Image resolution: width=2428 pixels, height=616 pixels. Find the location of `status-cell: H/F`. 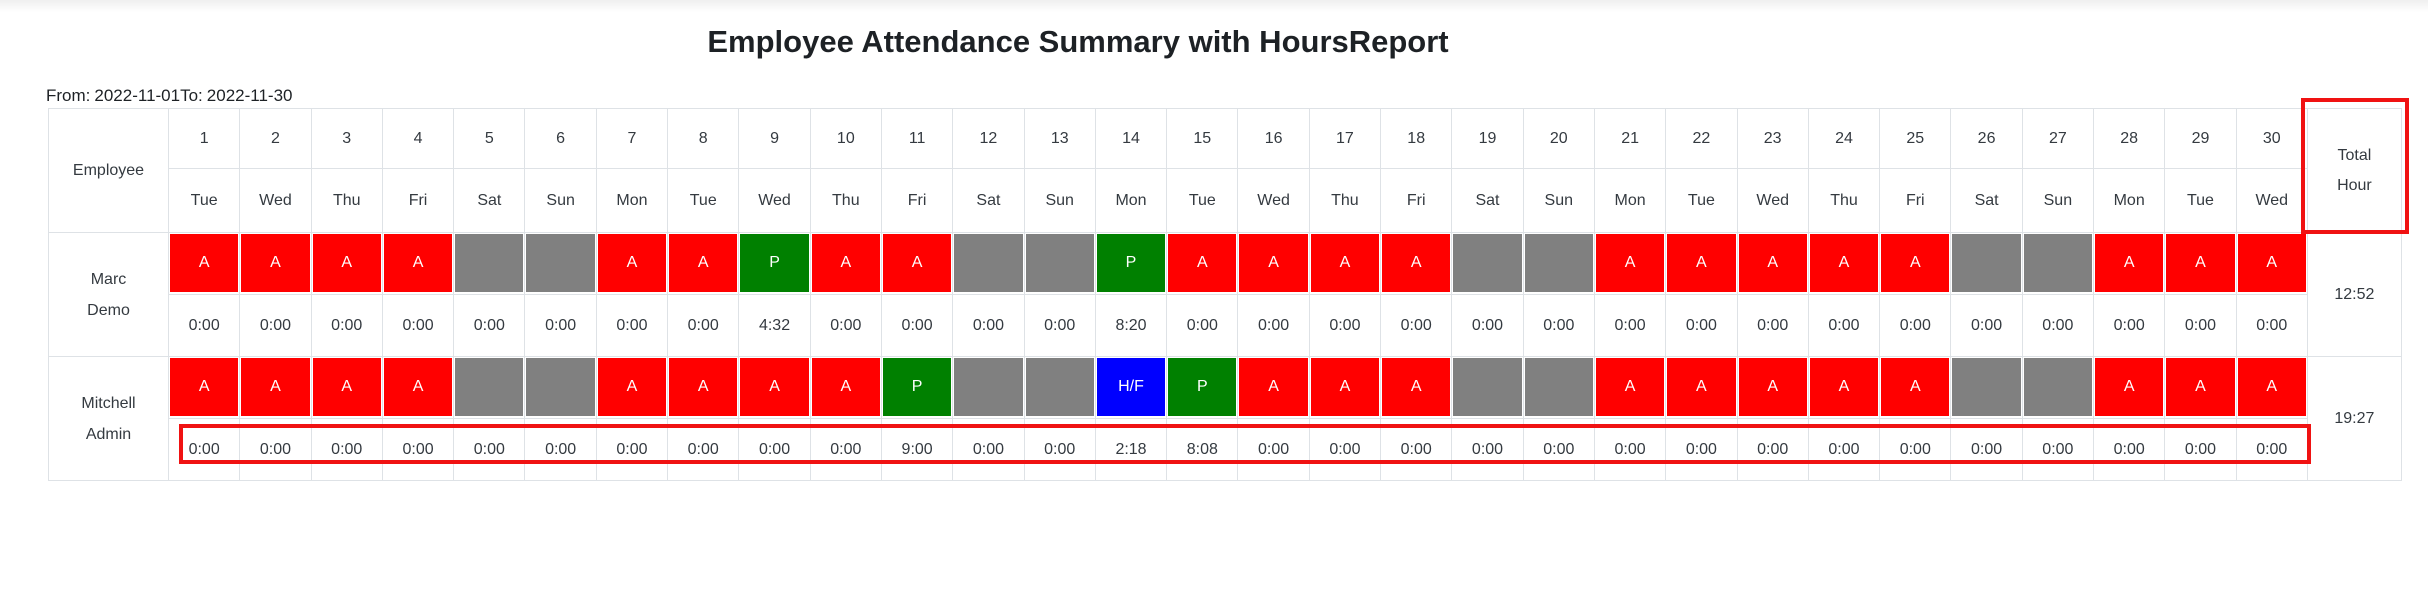

status-cell: H/F is located at coordinates (1131, 387).